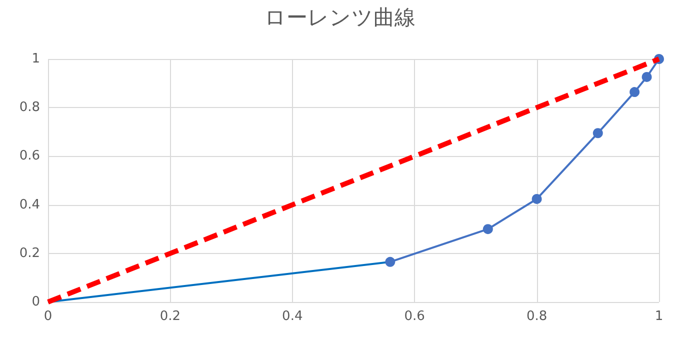 This screenshot has width=680, height=344. Describe the element at coordinates (292, 316) in the screenshot. I see `x-tick-label: 0.4` at that location.